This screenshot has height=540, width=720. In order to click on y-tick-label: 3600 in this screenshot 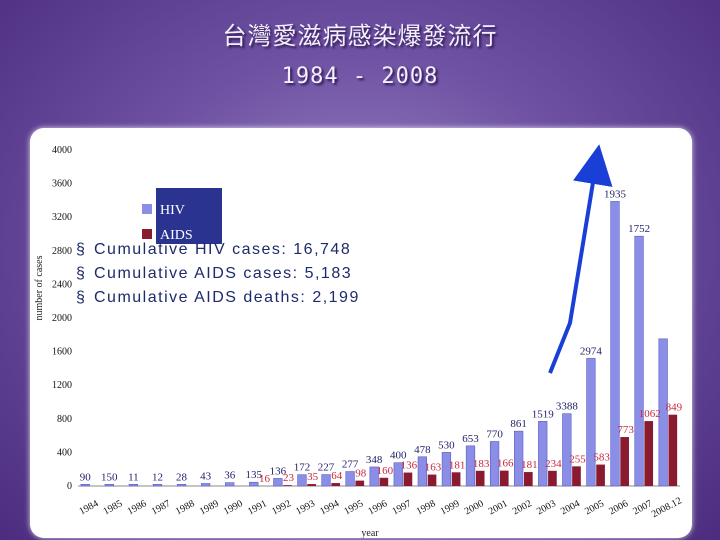, I will do `click(62, 184)`.